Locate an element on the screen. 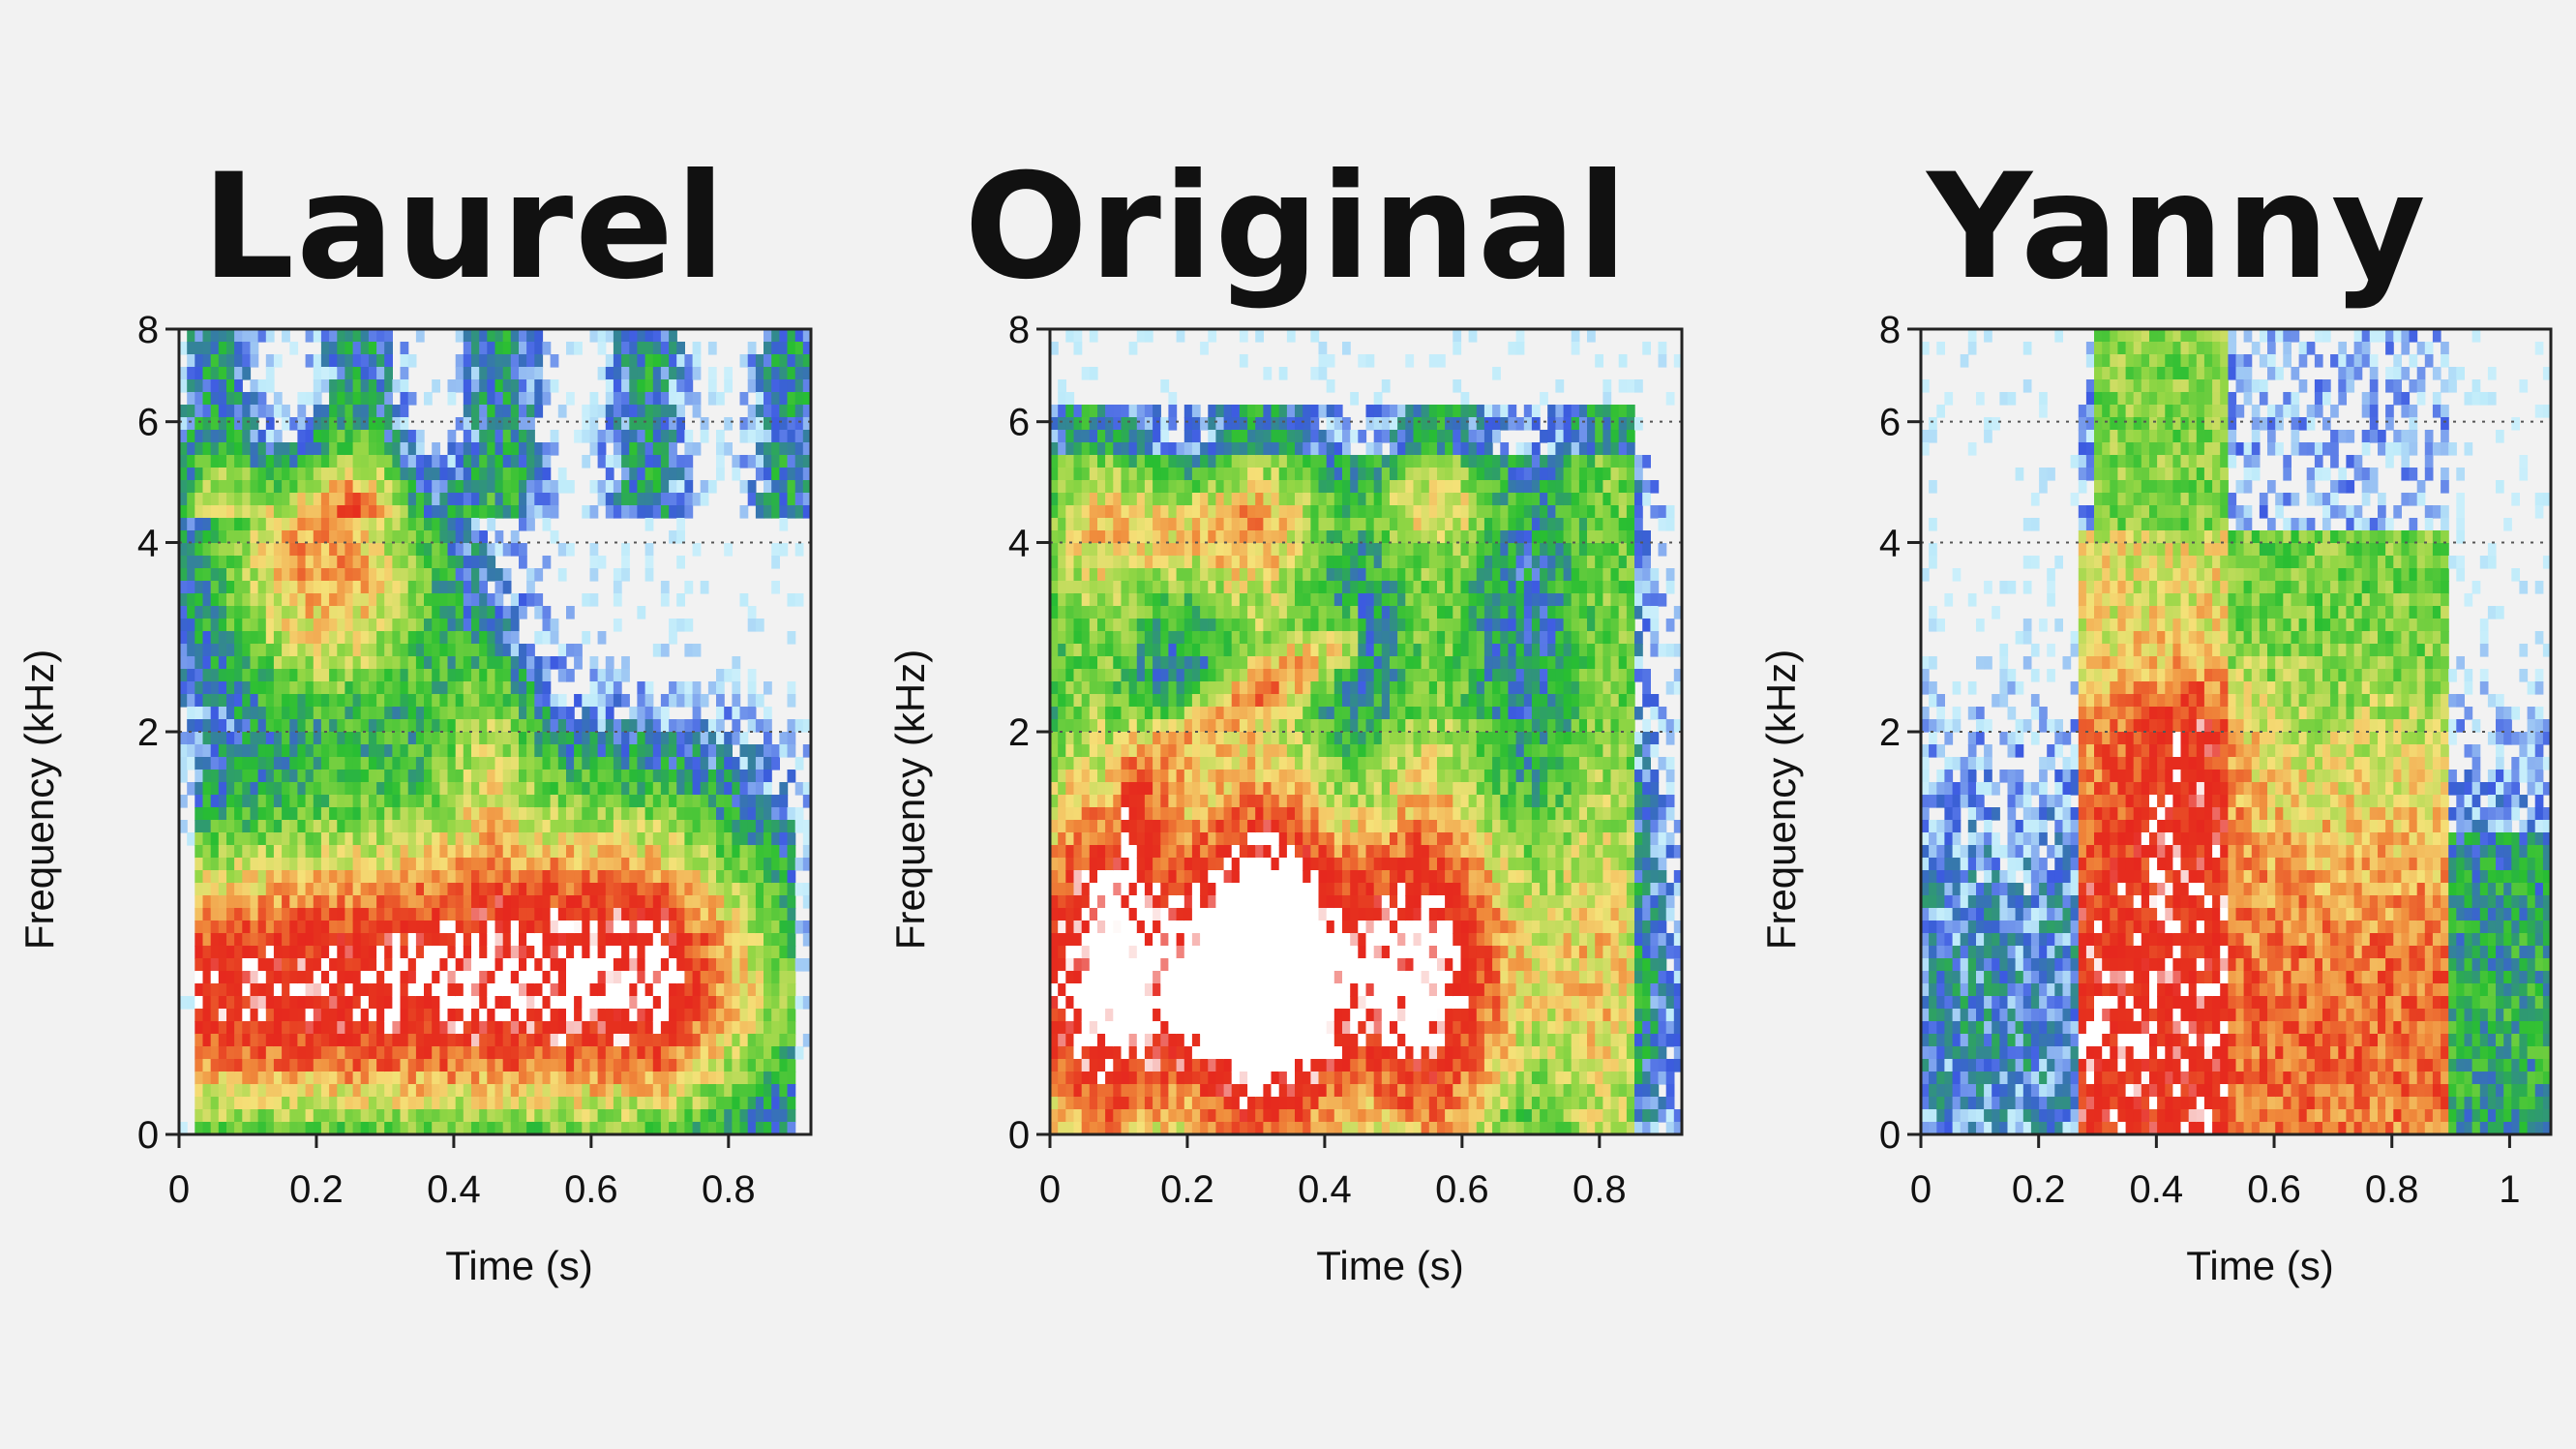  x-tick-label: 0.4 is located at coordinates (454, 1189).